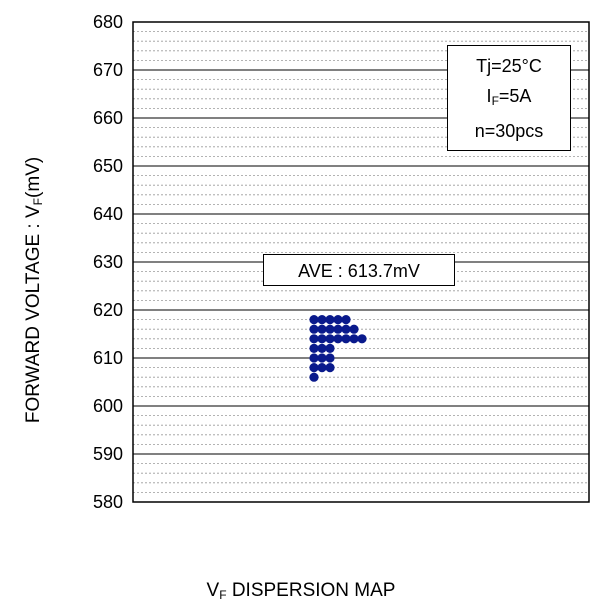  I want to click on y-tick-label: 680, so click(108, 22).